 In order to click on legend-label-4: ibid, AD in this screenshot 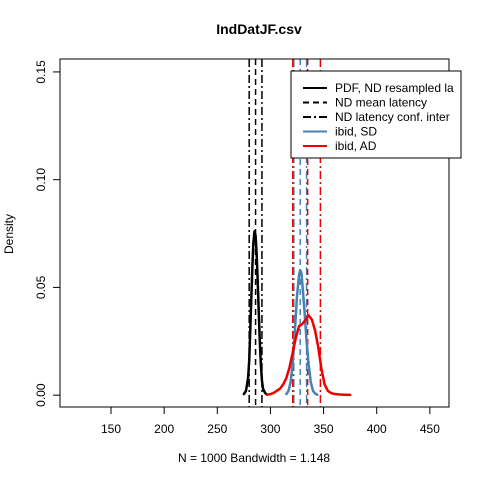, I will do `click(356, 146)`.